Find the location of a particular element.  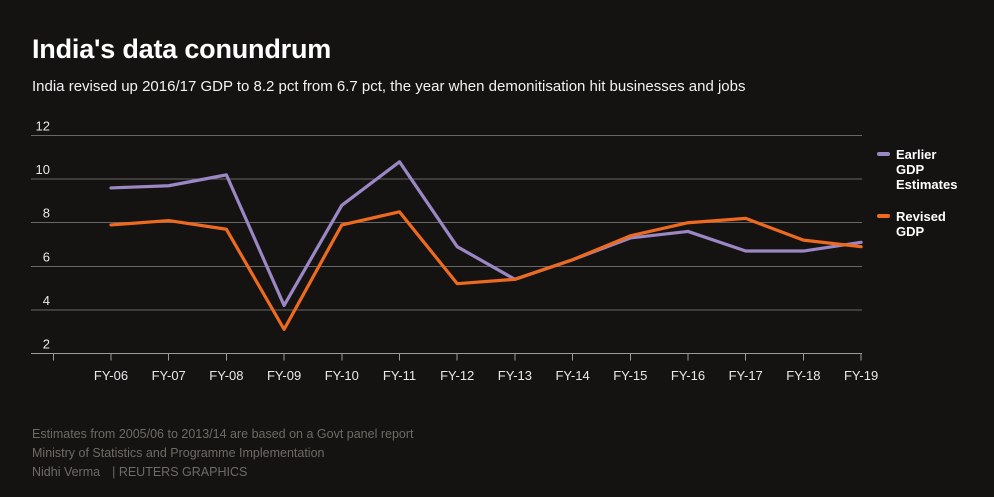

x-tick-label: FY-17 is located at coordinates (746, 375).